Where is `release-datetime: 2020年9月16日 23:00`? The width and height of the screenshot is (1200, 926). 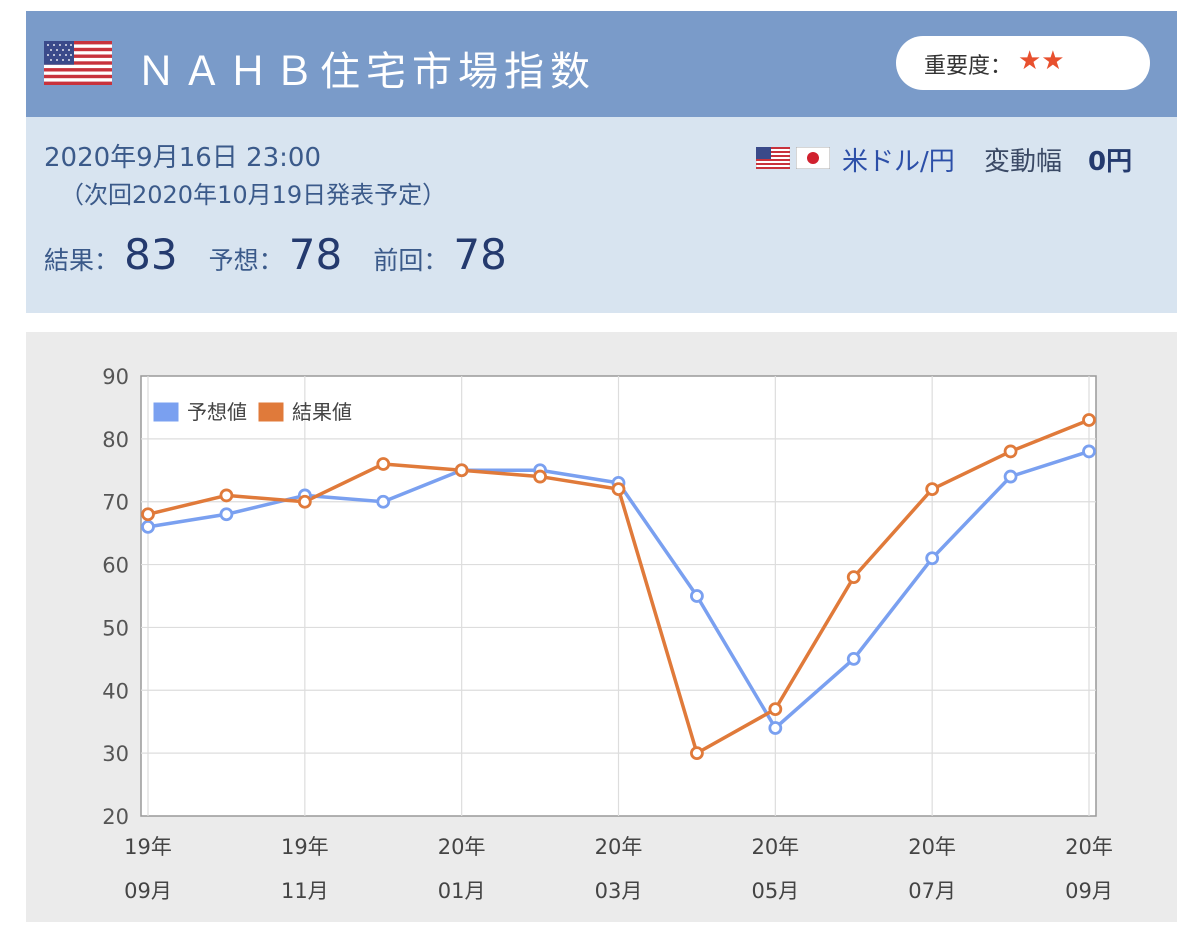
release-datetime: 2020年9月16日 23:00 is located at coordinates (182, 158).